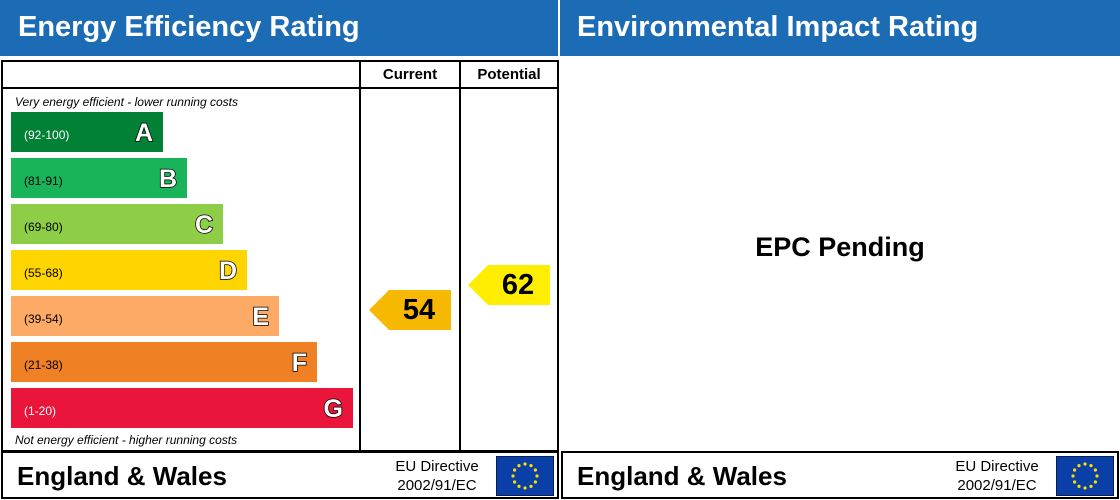 This screenshot has width=1120, height=500. What do you see at coordinates (840, 247) in the screenshot?
I see `epc-pending-text: EPC Pending` at bounding box center [840, 247].